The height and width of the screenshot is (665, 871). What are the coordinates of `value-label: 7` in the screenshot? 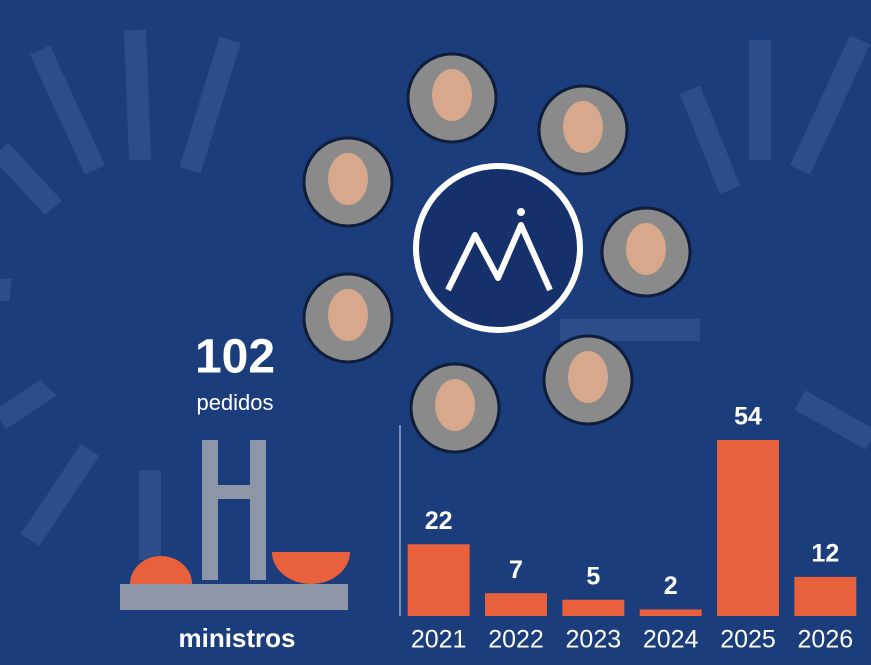 It's located at (516, 570).